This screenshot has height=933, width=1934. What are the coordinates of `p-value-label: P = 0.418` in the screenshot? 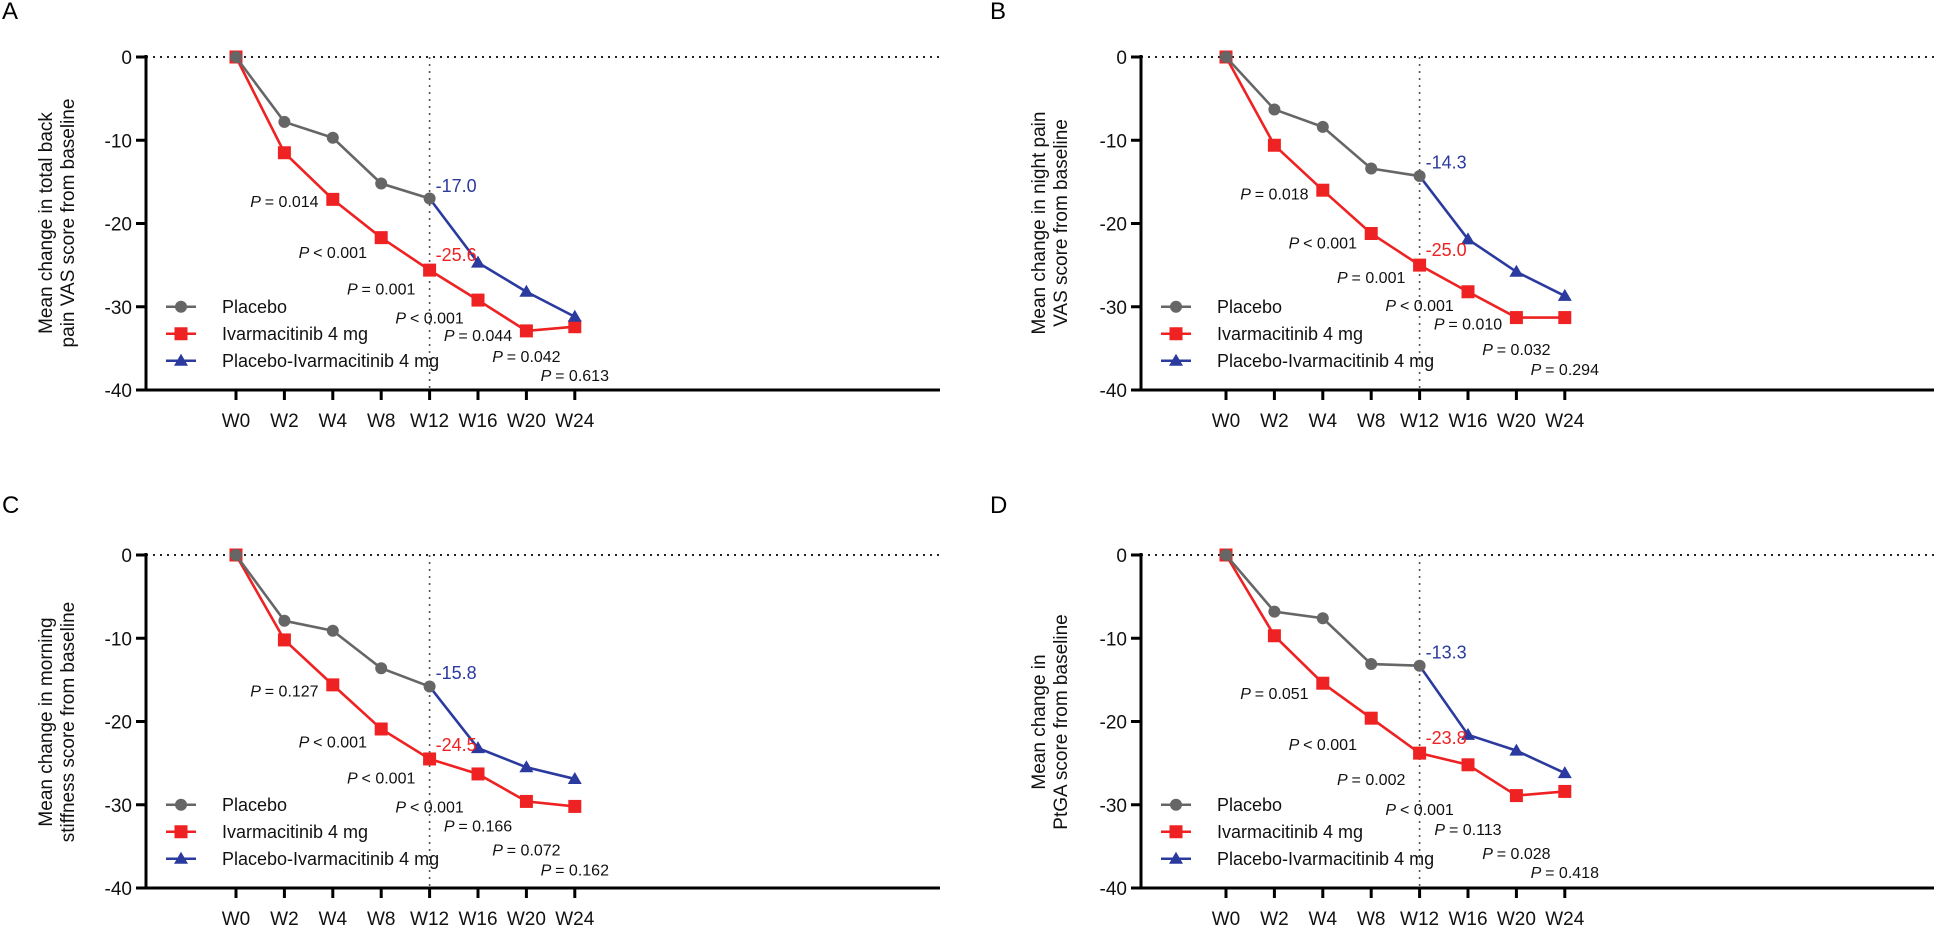 It's located at (1565, 873).